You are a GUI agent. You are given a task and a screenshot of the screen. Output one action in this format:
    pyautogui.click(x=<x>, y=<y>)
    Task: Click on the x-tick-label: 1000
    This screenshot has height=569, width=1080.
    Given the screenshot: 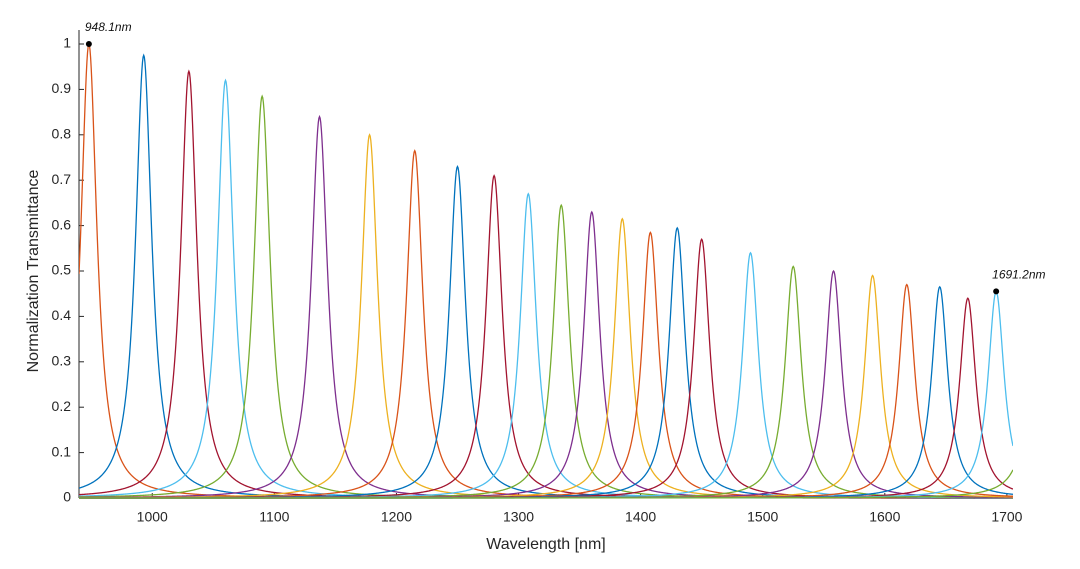 What is the action you would take?
    pyautogui.click(x=152, y=517)
    